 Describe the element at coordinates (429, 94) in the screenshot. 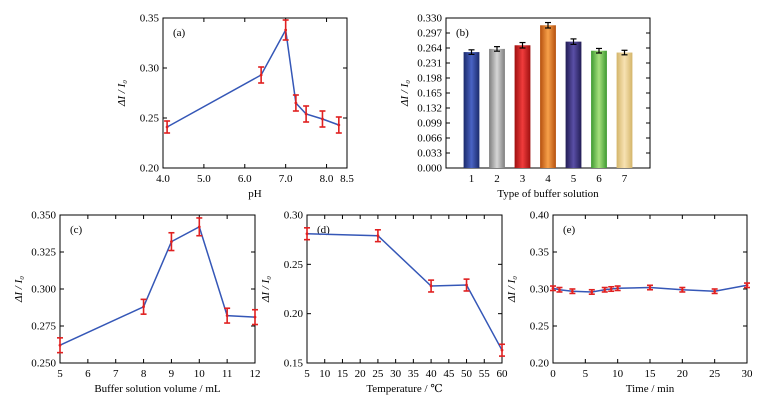

I see `y-tick-label: 0.165` at that location.